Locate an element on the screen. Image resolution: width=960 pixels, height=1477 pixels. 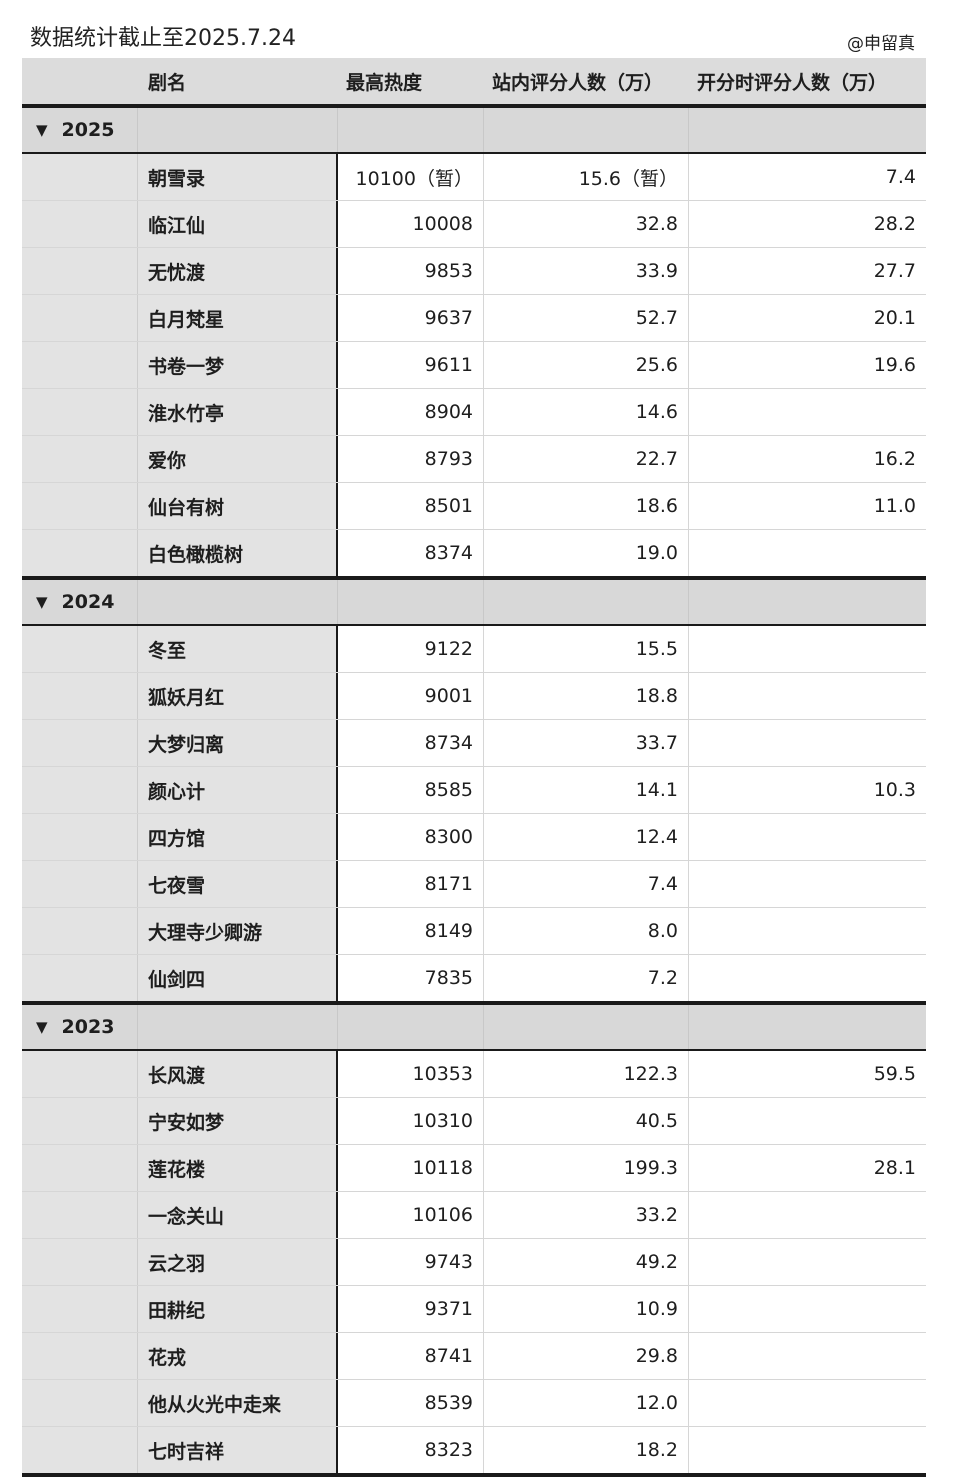
group-year: 2025 is located at coordinates (88, 130).